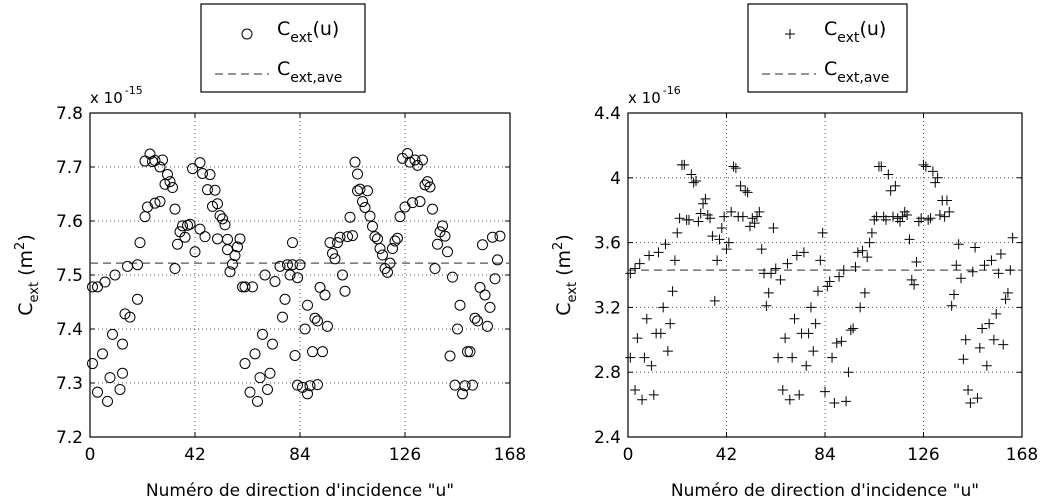  What do you see at coordinates (628, 455) in the screenshot?
I see `x-tick-label: 0` at bounding box center [628, 455].